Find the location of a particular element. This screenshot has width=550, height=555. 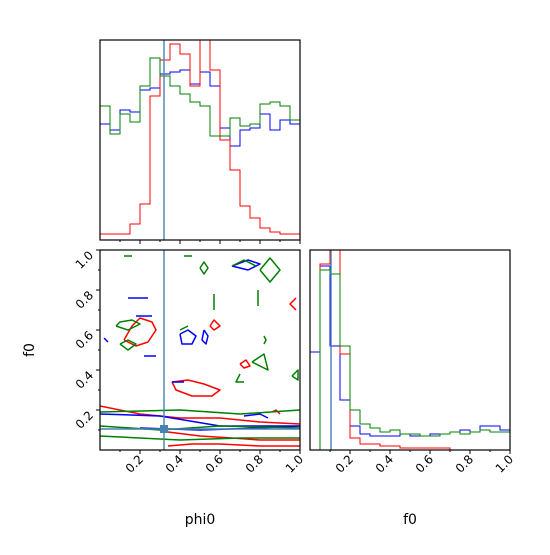

scatter-x-tick-label: 1.0 is located at coordinates (294, 463).